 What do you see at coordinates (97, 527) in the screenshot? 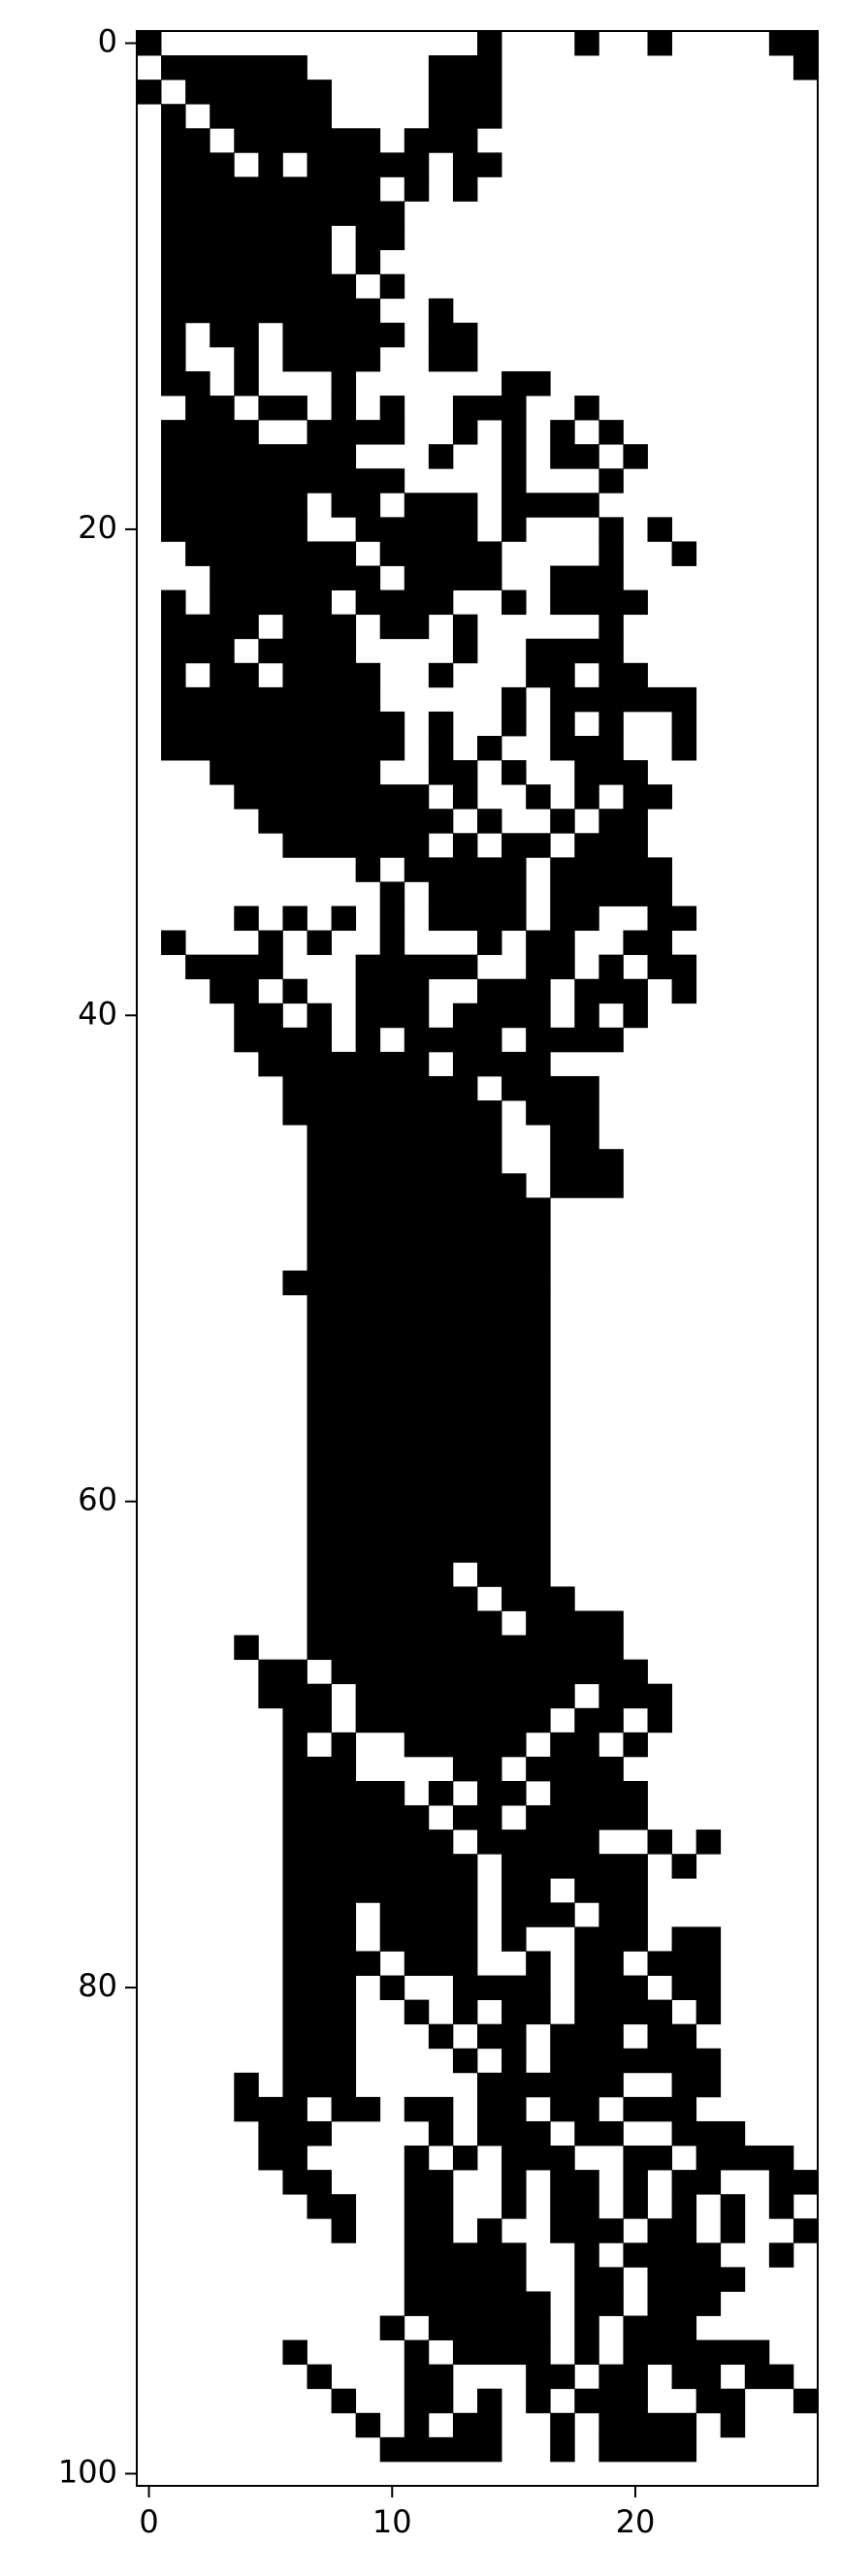
I see `y-tick-label: 20` at bounding box center [97, 527].